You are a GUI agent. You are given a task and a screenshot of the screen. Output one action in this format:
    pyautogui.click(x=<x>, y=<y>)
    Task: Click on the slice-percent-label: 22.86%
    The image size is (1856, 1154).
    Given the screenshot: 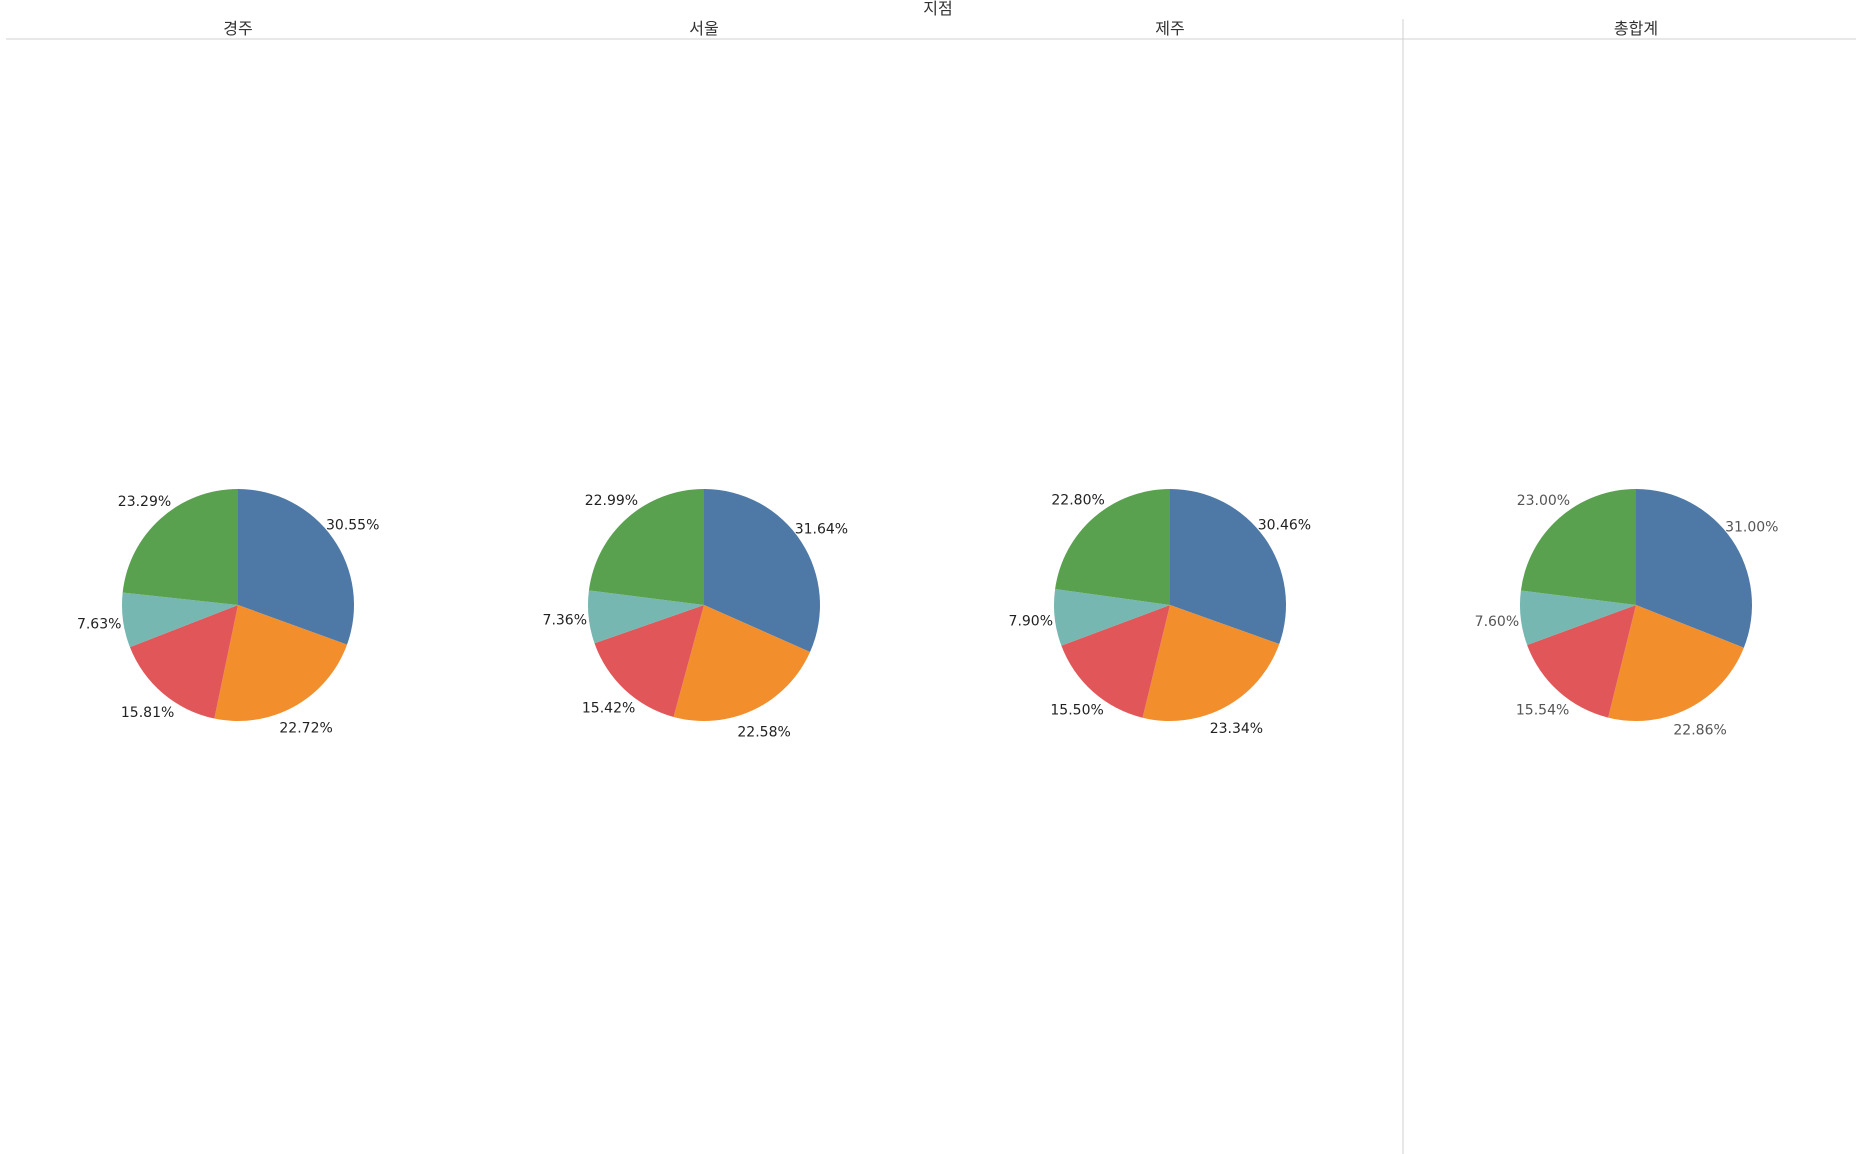 What is the action you would take?
    pyautogui.click(x=1699, y=731)
    